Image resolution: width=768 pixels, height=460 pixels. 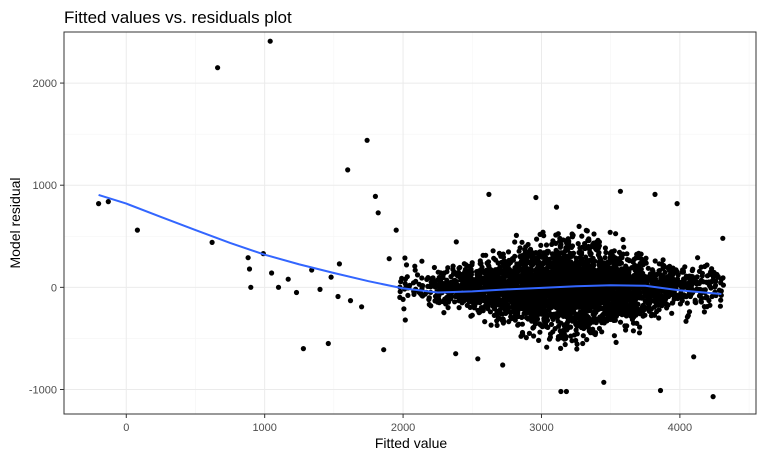 I want to click on y-axis-ticks: -1000 0 1000 2000, so click(x=46, y=237).